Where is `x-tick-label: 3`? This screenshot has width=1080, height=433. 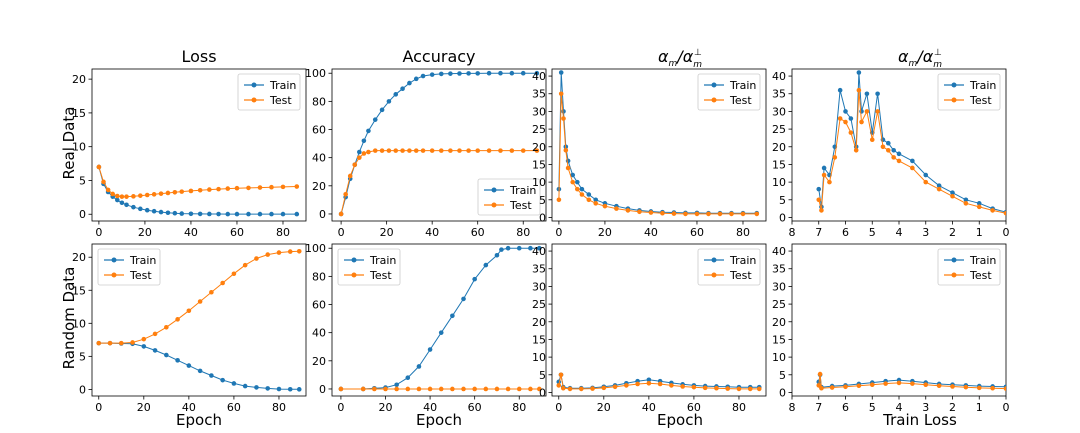
x-tick-label: 3 is located at coordinates (925, 232).